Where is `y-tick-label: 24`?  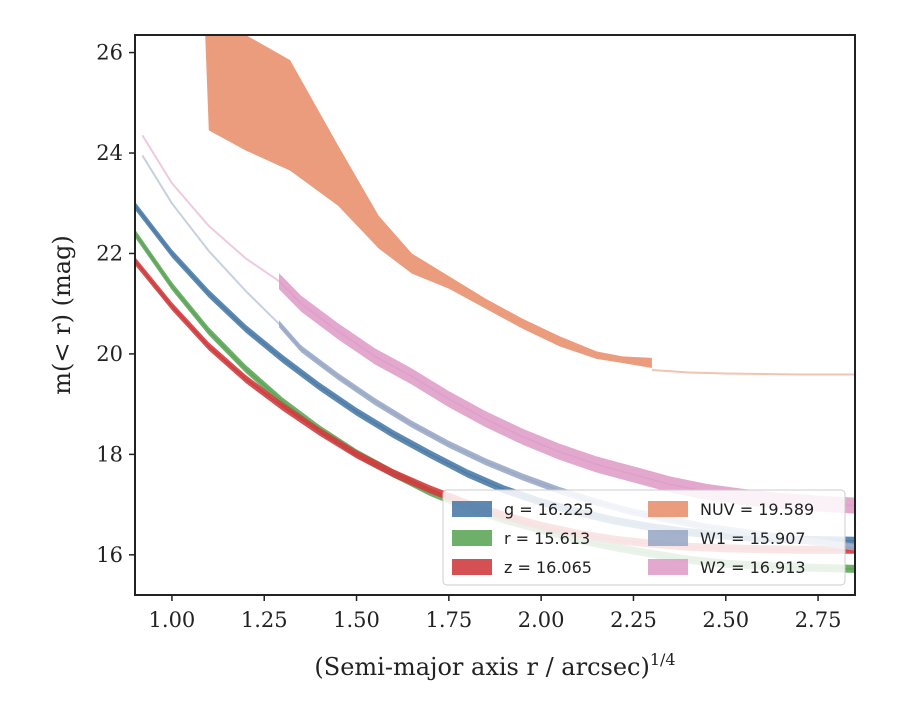 y-tick-label: 24 is located at coordinates (109, 153).